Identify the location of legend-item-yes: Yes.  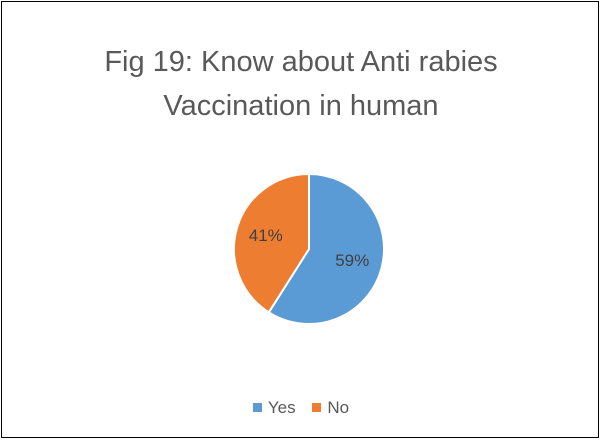
(274, 407).